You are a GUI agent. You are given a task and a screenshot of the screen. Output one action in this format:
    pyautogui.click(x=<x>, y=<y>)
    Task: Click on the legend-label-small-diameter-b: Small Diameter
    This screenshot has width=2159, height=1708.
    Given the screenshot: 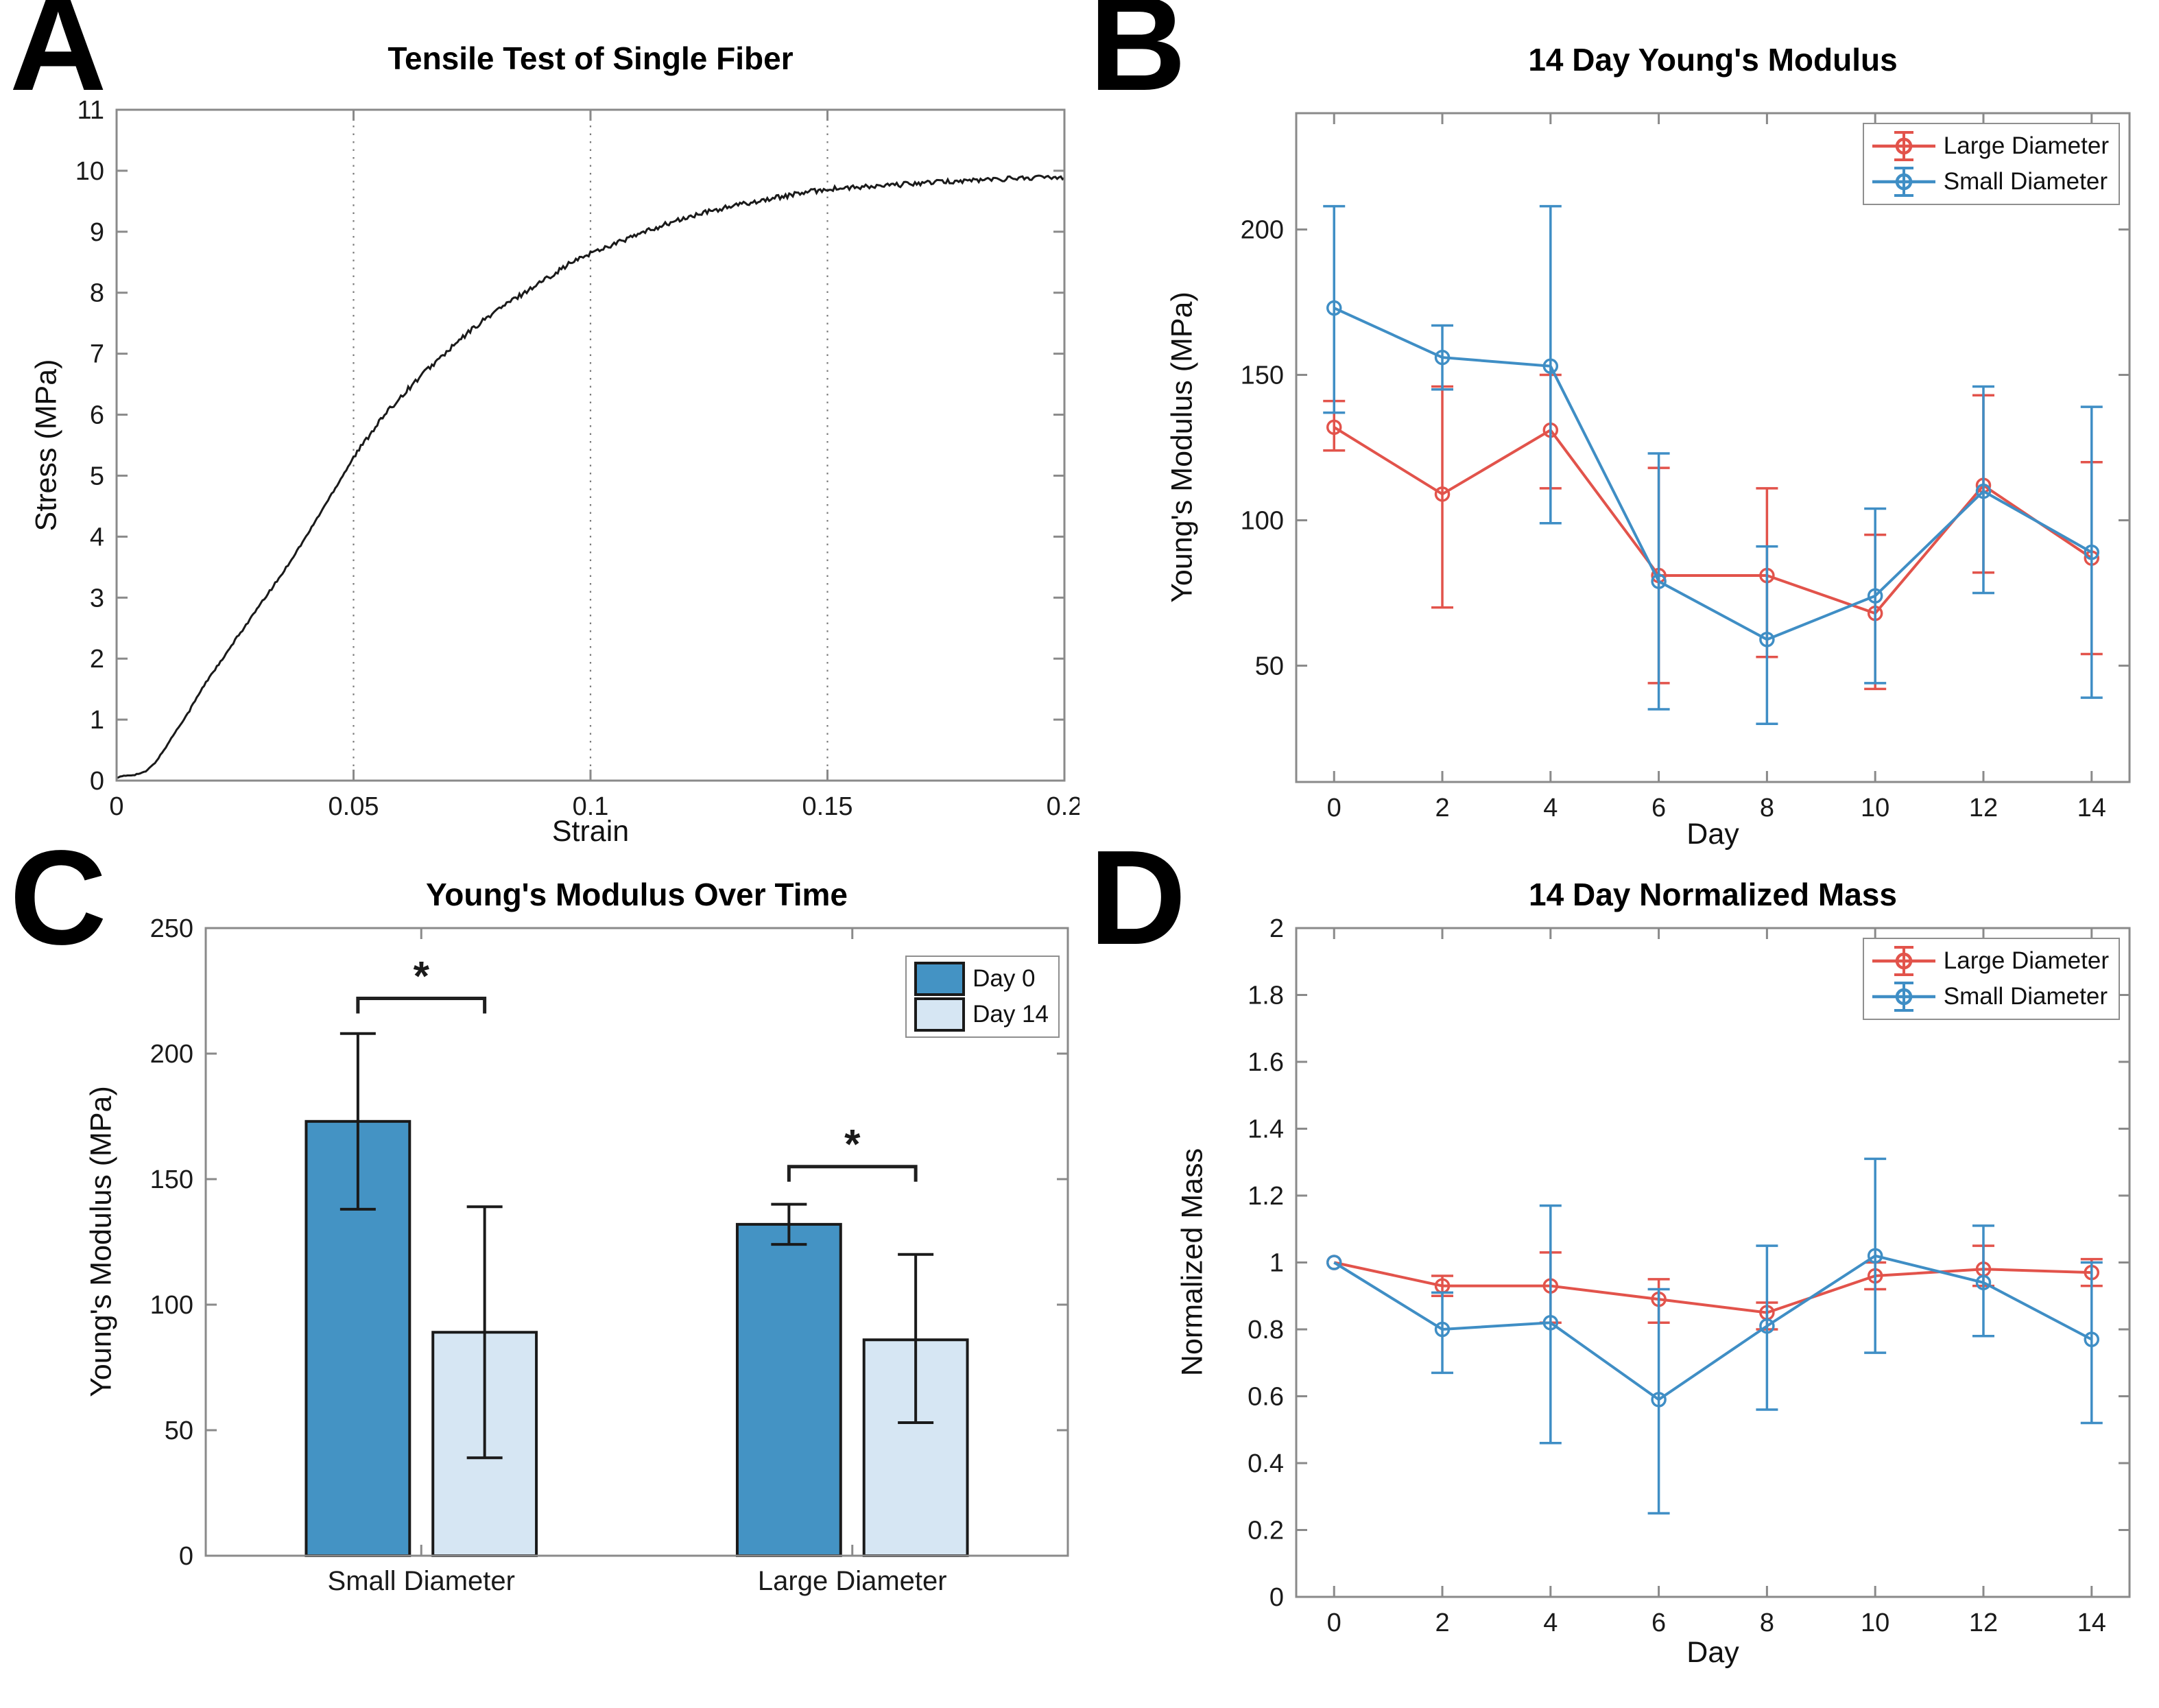 What is the action you would take?
    pyautogui.click(x=2026, y=181)
    